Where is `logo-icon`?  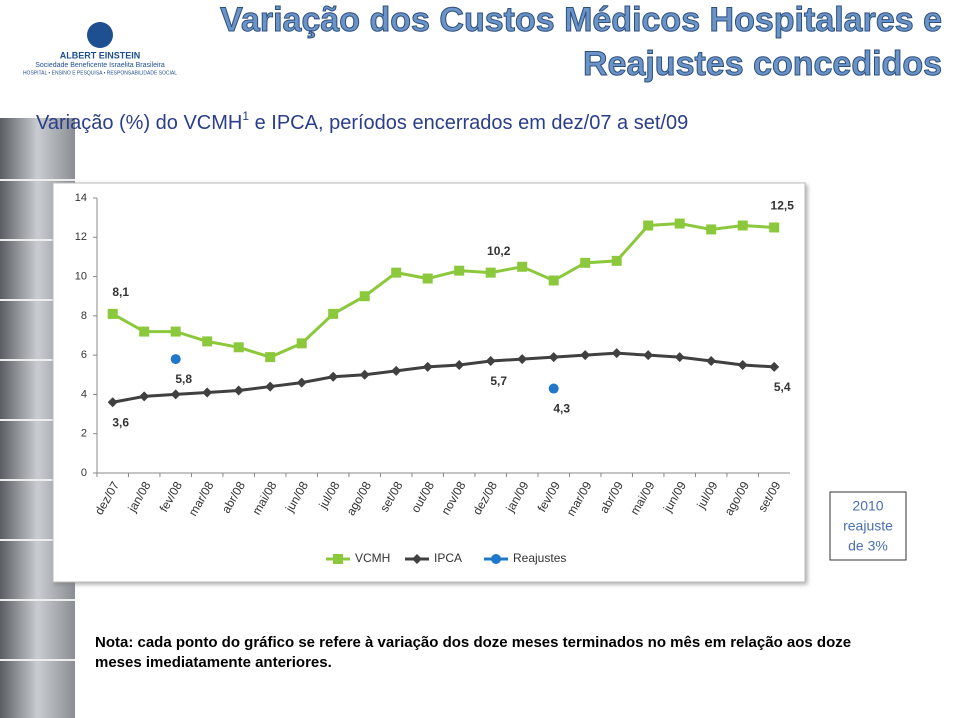 logo-icon is located at coordinates (100, 35).